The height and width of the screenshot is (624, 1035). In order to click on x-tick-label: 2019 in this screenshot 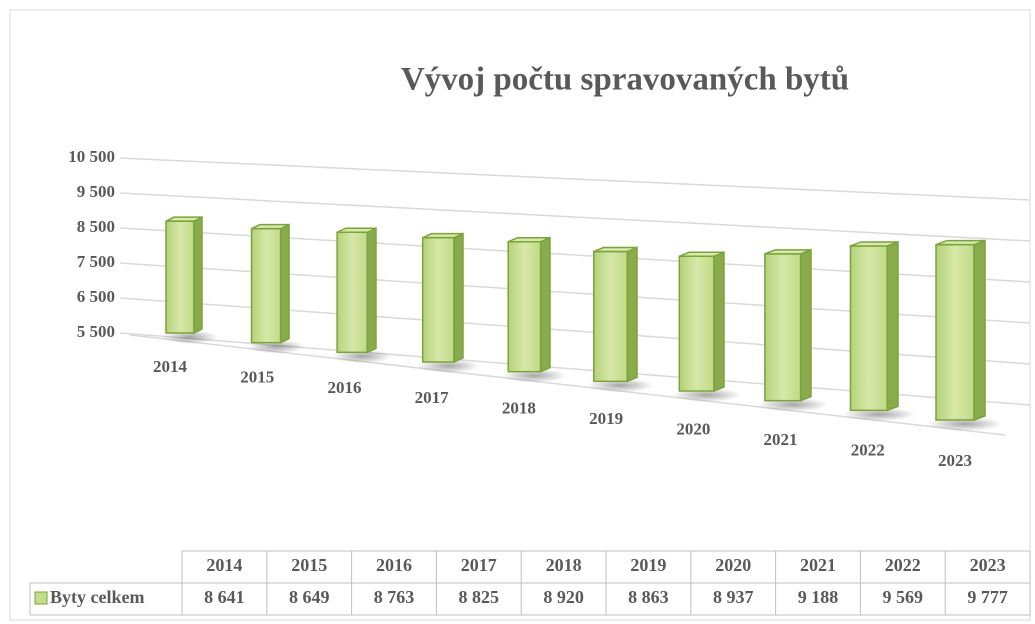, I will do `click(606, 418)`.